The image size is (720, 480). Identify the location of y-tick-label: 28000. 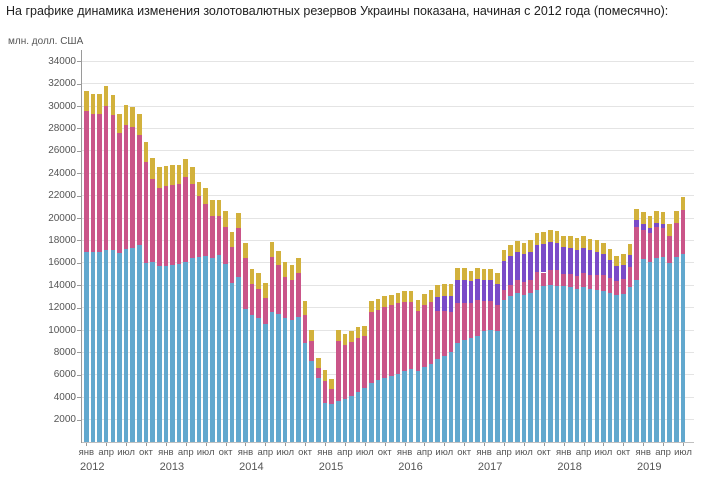
(62, 128).